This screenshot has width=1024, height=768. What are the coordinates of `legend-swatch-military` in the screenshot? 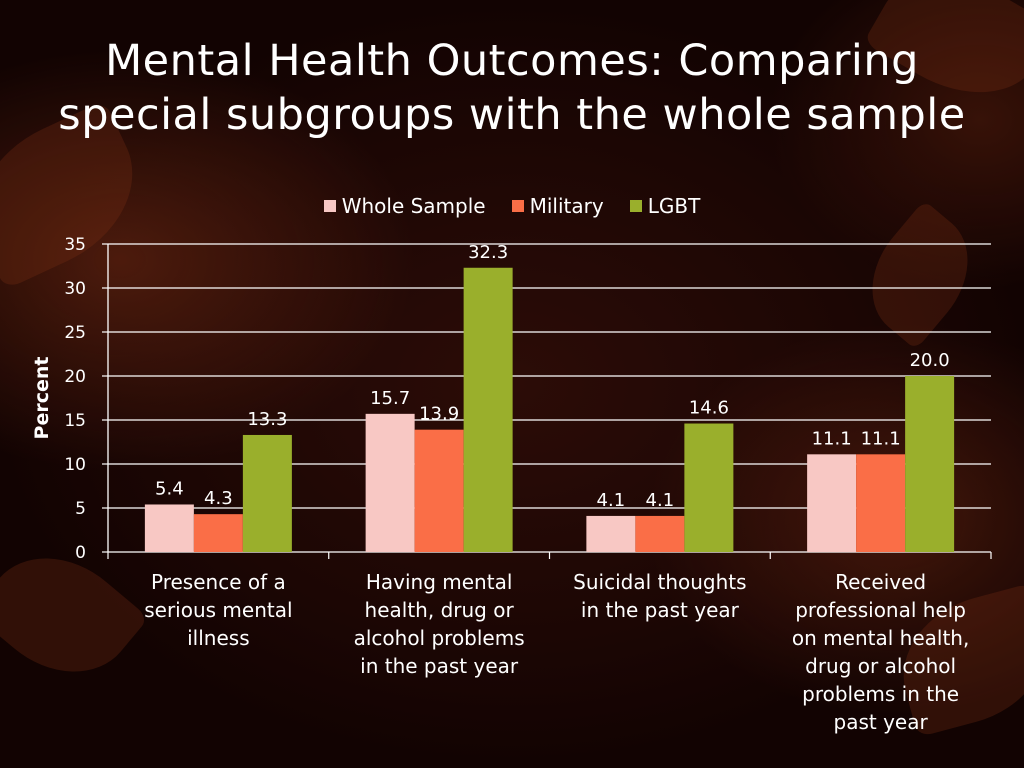 It's located at (517, 206).